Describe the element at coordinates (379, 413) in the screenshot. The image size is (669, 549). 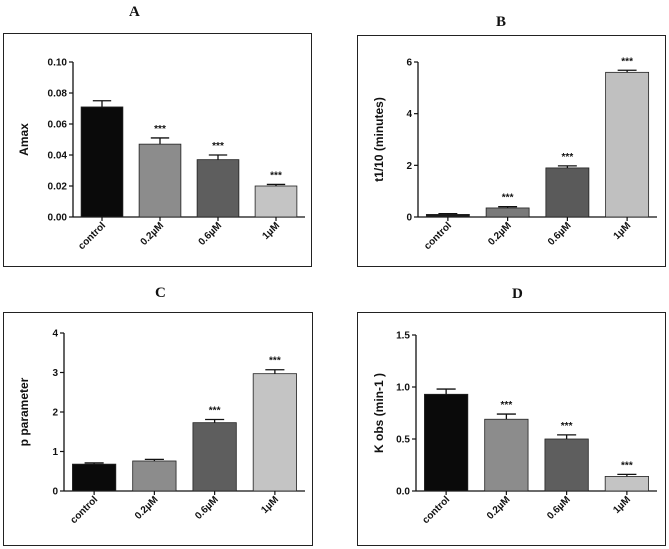
I see `y-axis-label: K obs (min-1 )` at that location.